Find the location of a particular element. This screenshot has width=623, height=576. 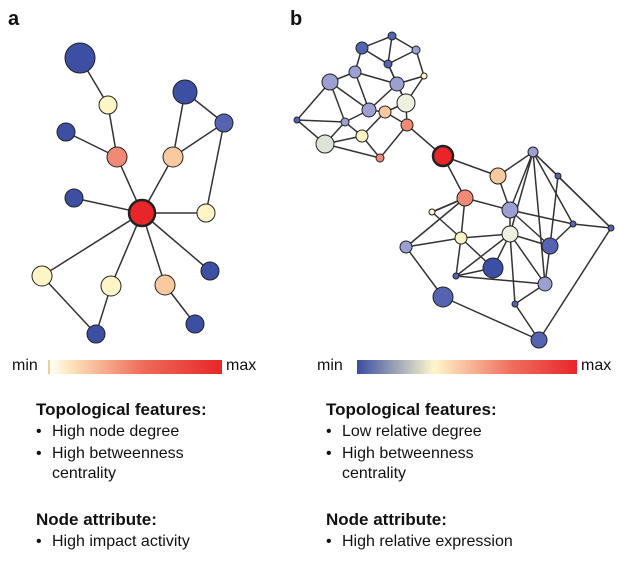

bullet: High relative expression is located at coordinates (464, 542).